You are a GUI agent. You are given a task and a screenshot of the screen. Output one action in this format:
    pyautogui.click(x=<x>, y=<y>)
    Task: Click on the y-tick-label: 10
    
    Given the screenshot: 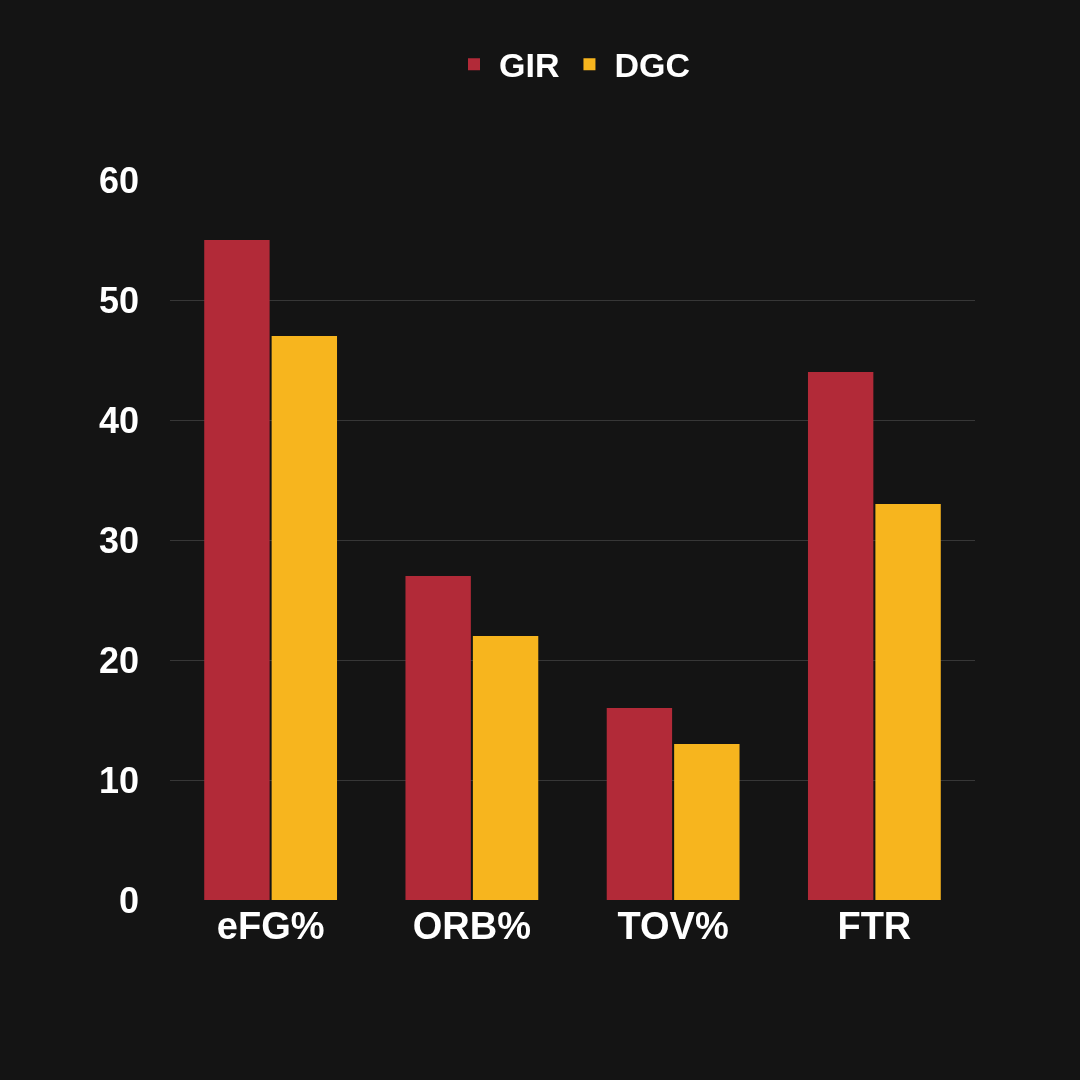 What is the action you would take?
    pyautogui.click(x=118, y=780)
    